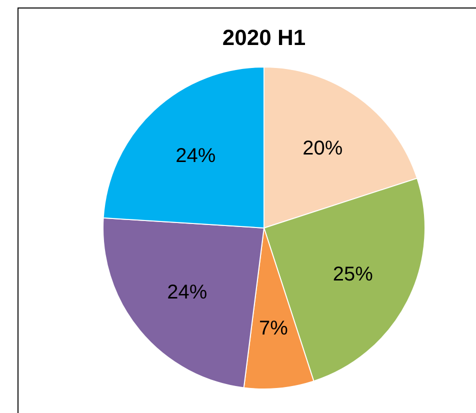  Describe the element at coordinates (273, 328) in the screenshot. I see `data-label: 7%` at that location.